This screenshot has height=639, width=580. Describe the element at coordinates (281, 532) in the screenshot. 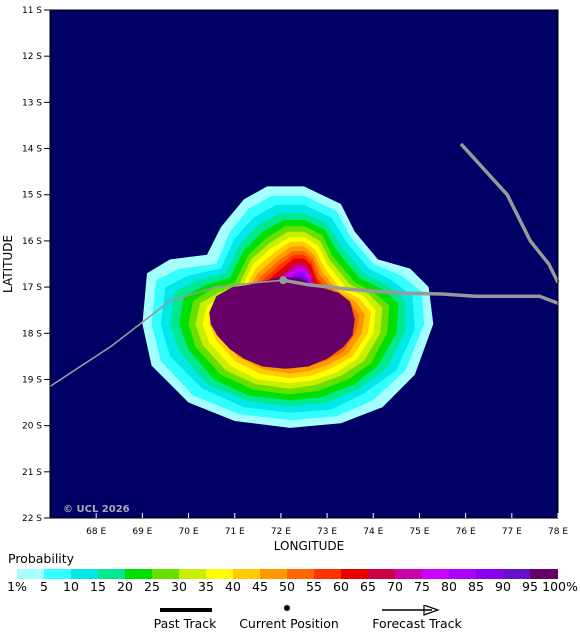

I see `x-tick-label: 72 E` at that location.